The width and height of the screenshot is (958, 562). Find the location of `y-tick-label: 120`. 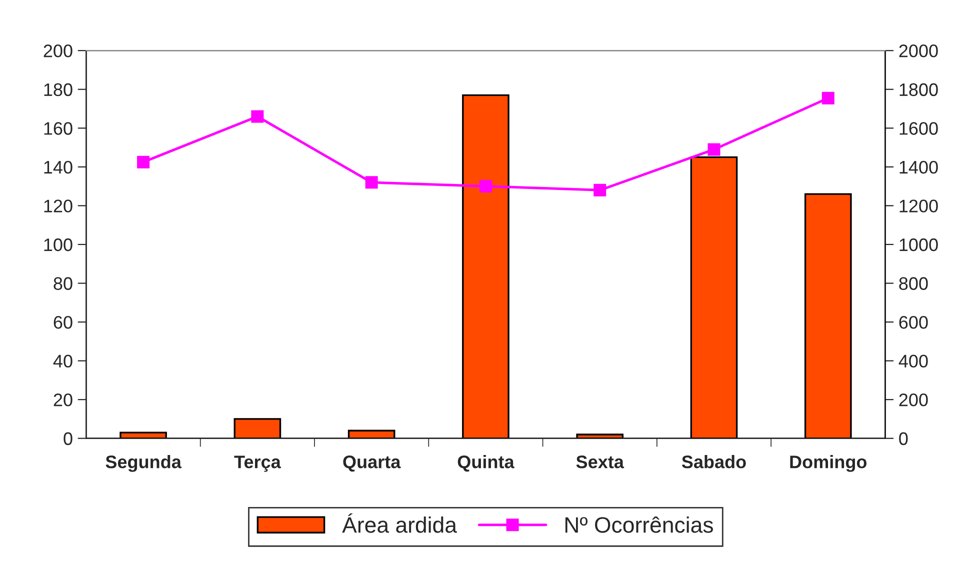

y-tick-label: 120 is located at coordinates (58, 206).